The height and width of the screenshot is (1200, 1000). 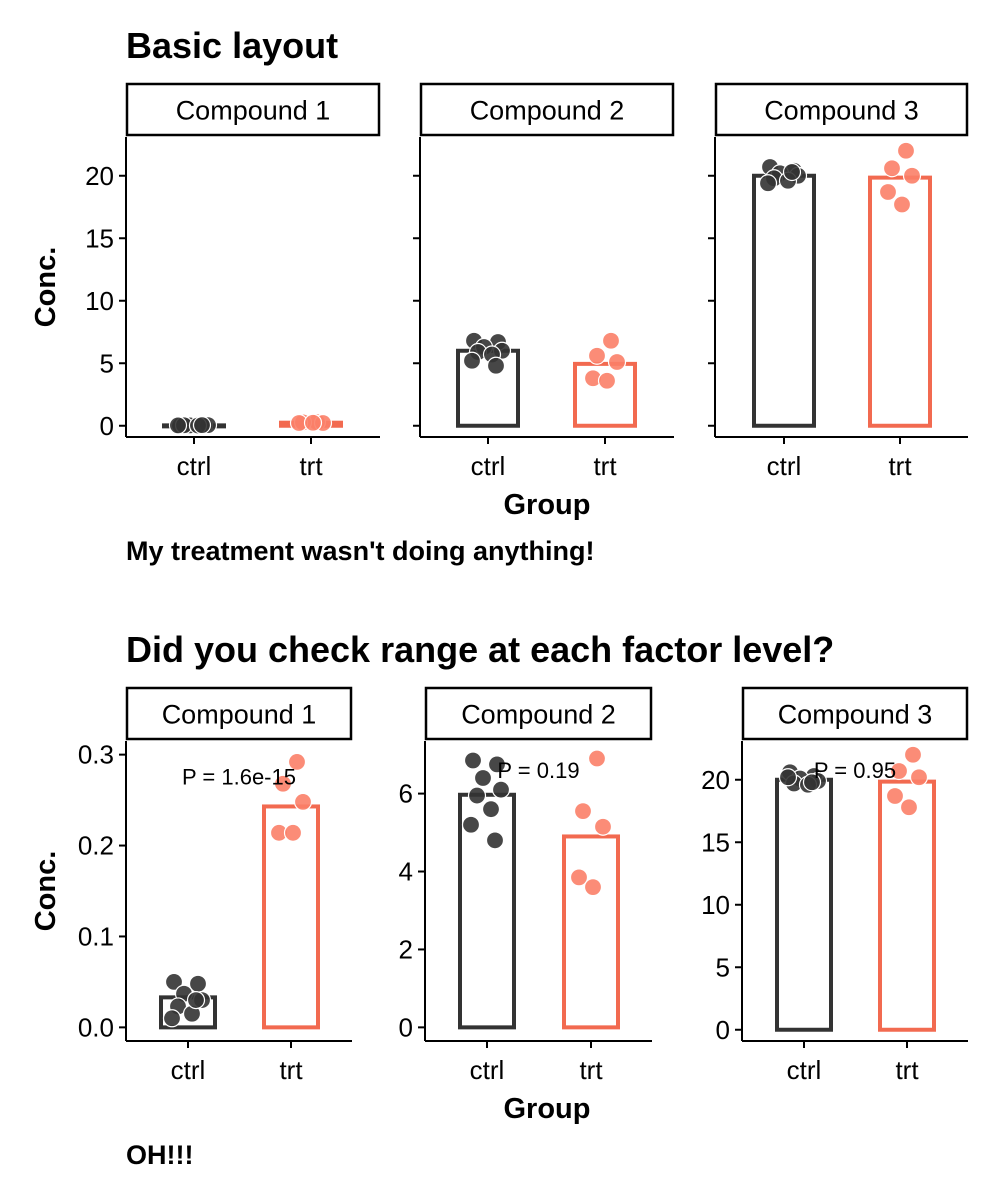 What do you see at coordinates (96, 936) in the screenshot?
I see `y-tick-label: 0.1` at bounding box center [96, 936].